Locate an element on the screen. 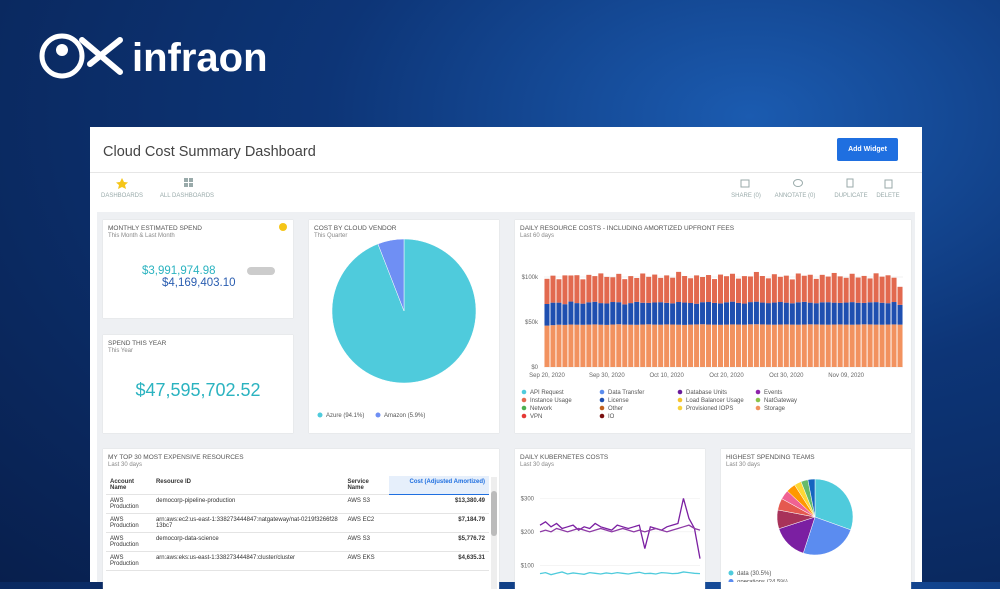 The width and height of the screenshot is (1000, 589). widget-vendor: COST BY CLOUD VENDOR This Quarter is located at coordinates (404, 326).